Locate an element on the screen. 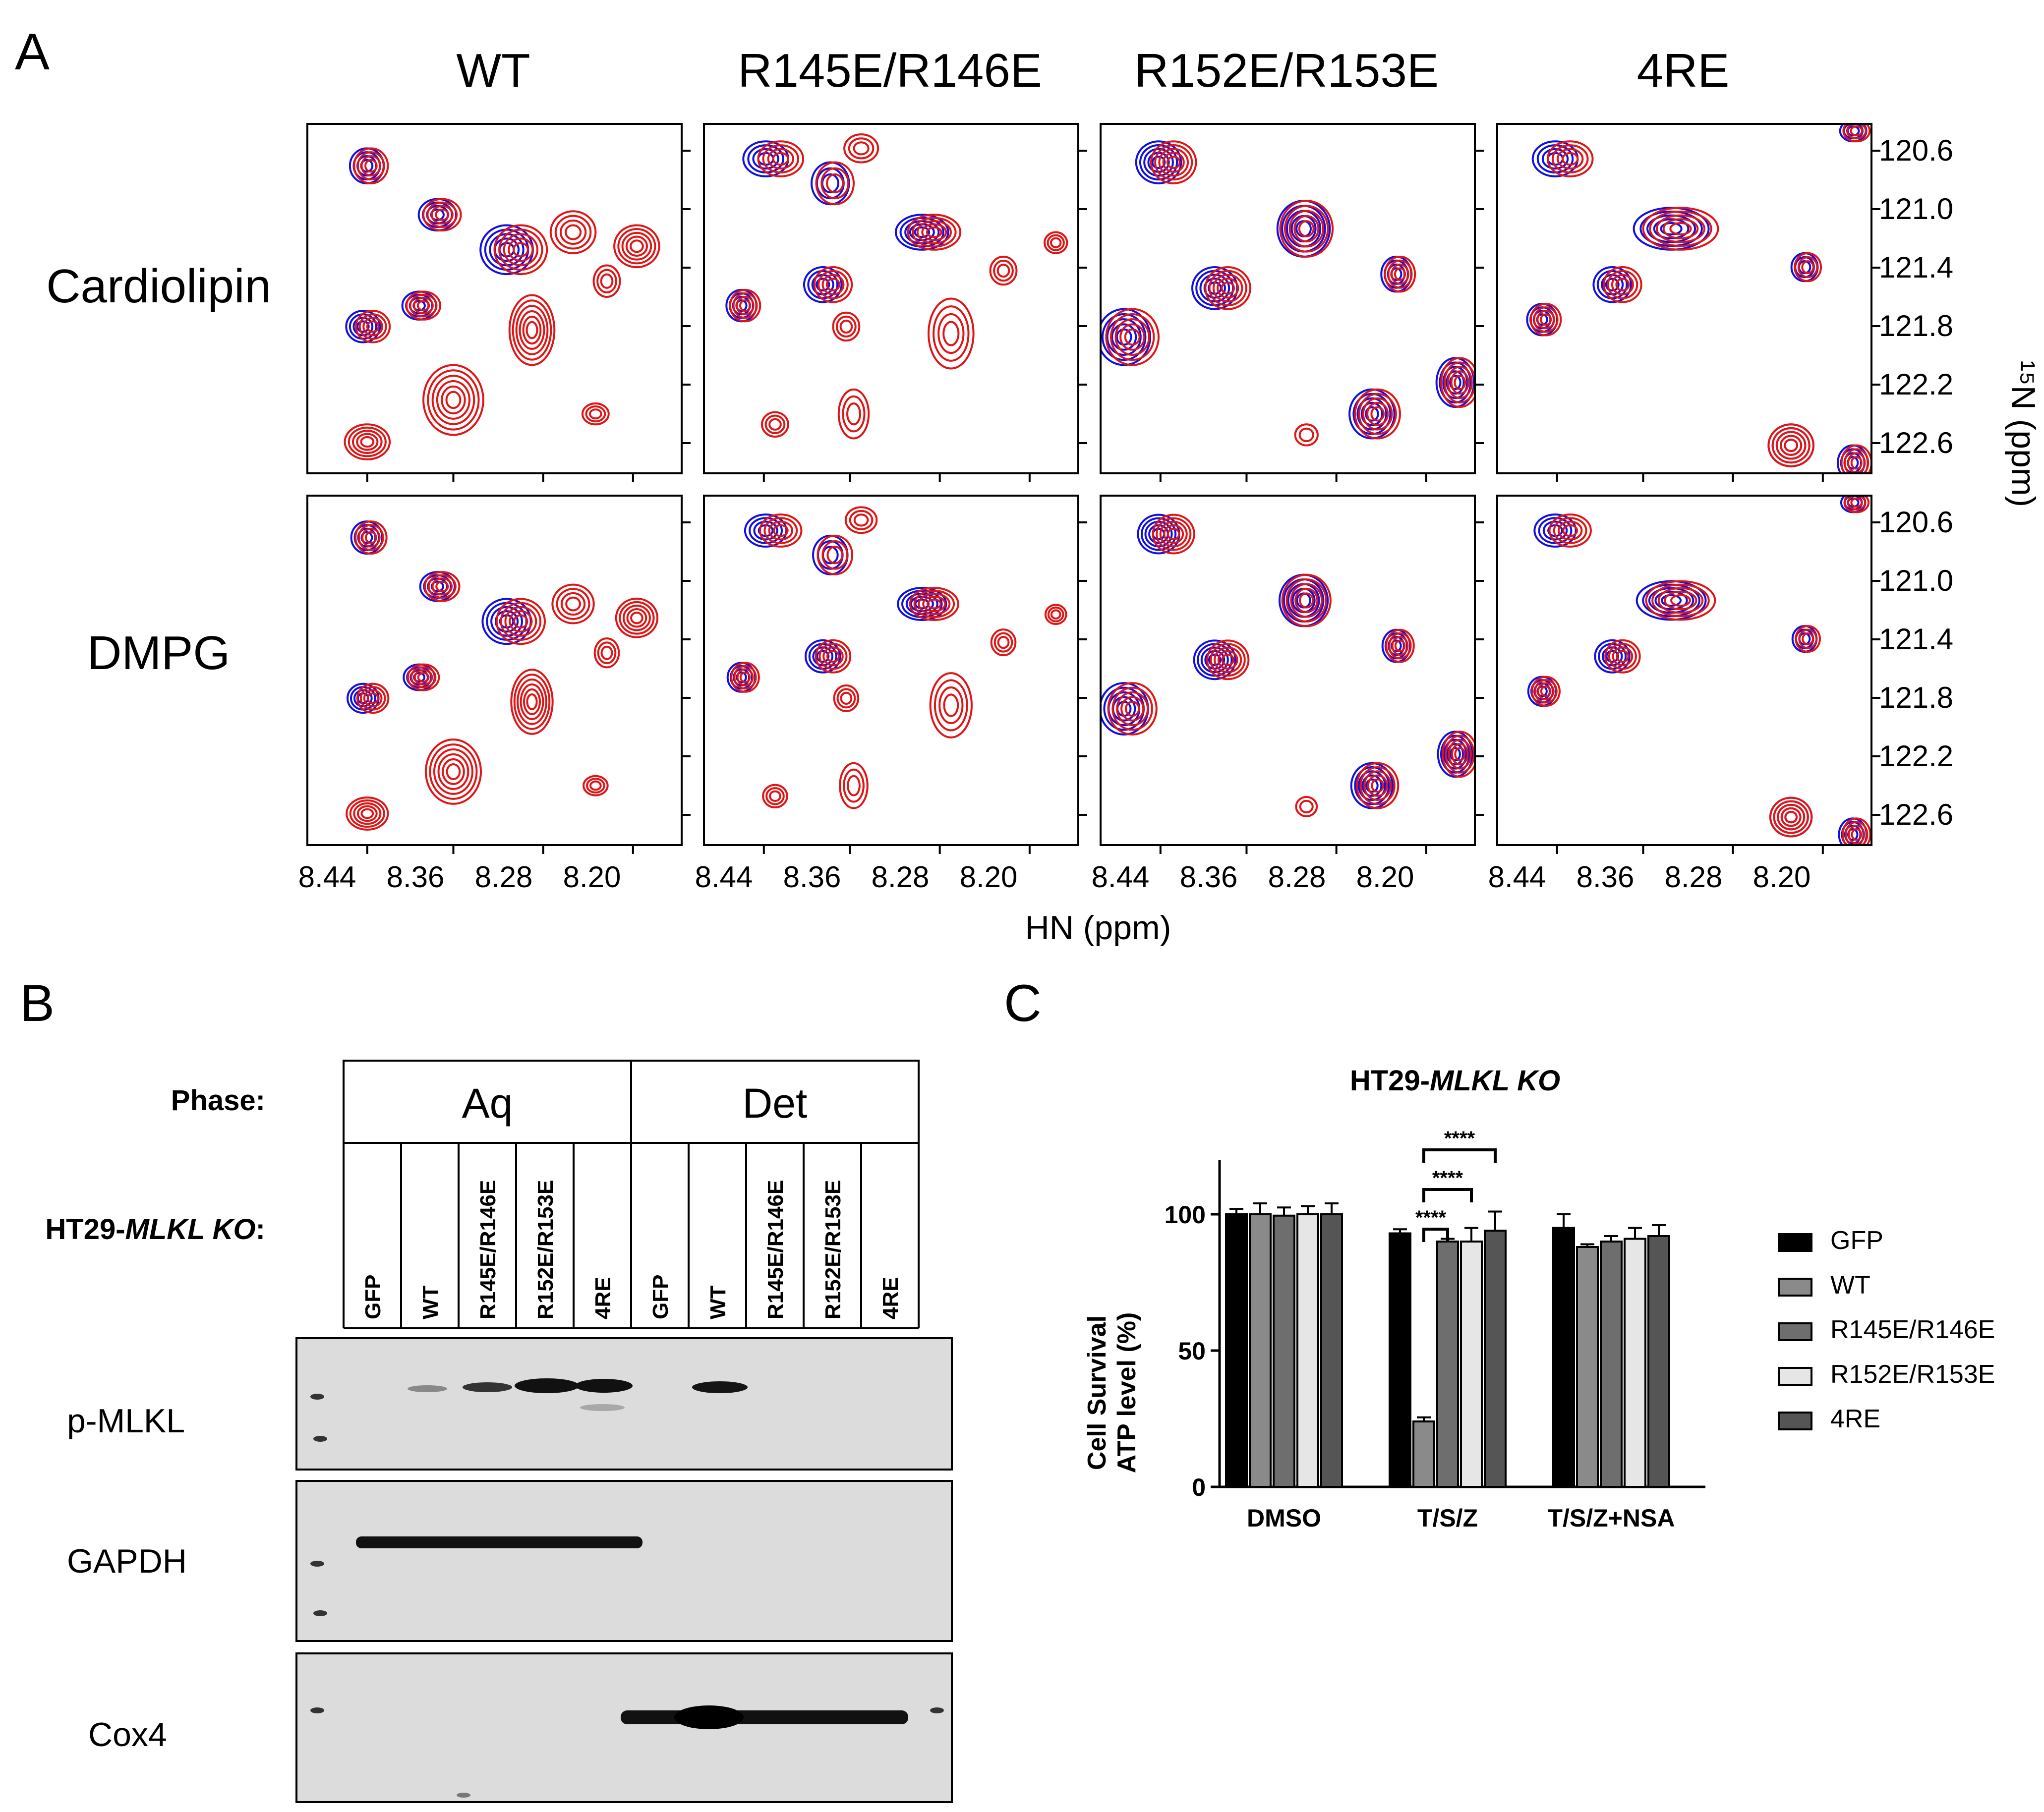 The width and height of the screenshot is (2044, 1812). band-4re-aq-faint is located at coordinates (602, 1407).